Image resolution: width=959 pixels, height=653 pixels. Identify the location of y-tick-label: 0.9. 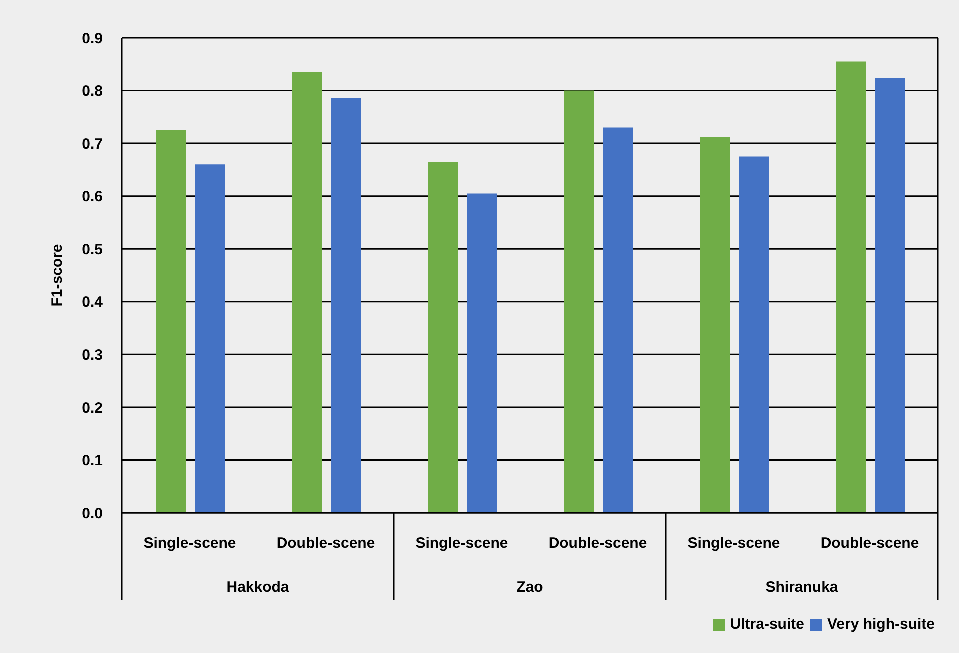
(92, 39).